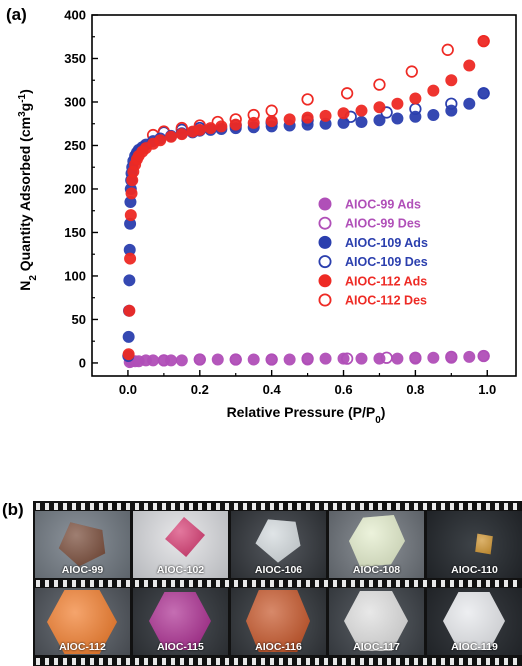 This screenshot has height=666, width=522. I want to click on legend-label: AIOC-109 Des, so click(386, 262).